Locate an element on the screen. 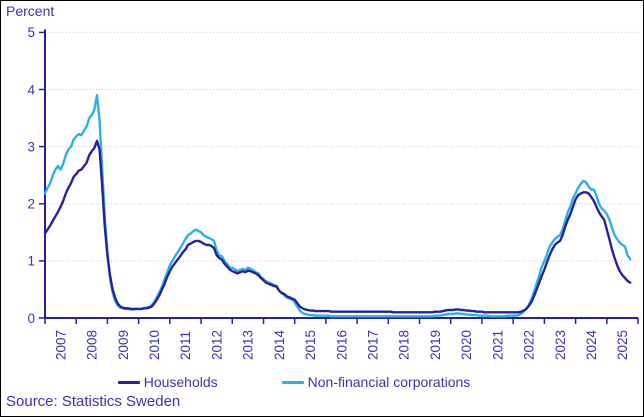 The height and width of the screenshot is (417, 644). svg-text: 2023 is located at coordinates (560, 345).